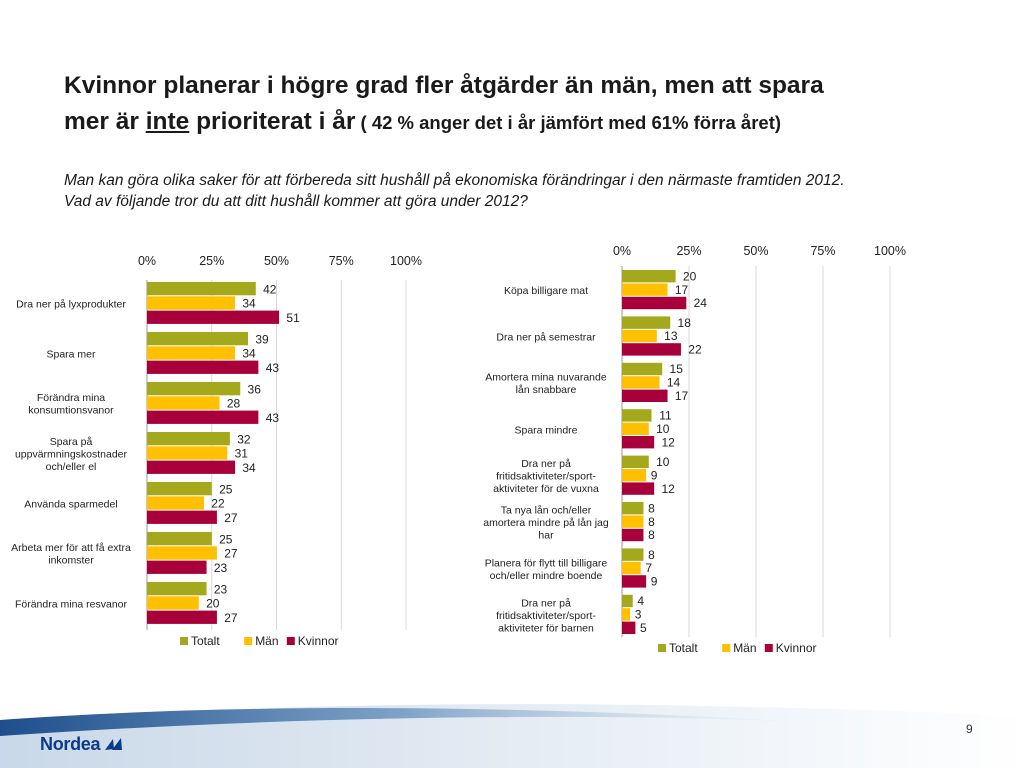 The image size is (1024, 768). What do you see at coordinates (167, 121) in the screenshot?
I see `title-highlight: inte` at bounding box center [167, 121].